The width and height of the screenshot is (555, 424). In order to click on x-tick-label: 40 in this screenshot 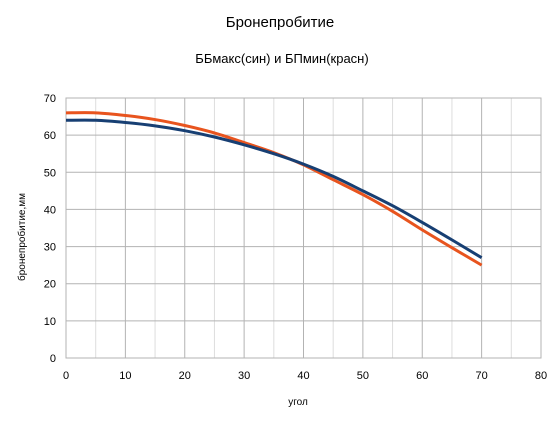, I will do `click(303, 376)`.